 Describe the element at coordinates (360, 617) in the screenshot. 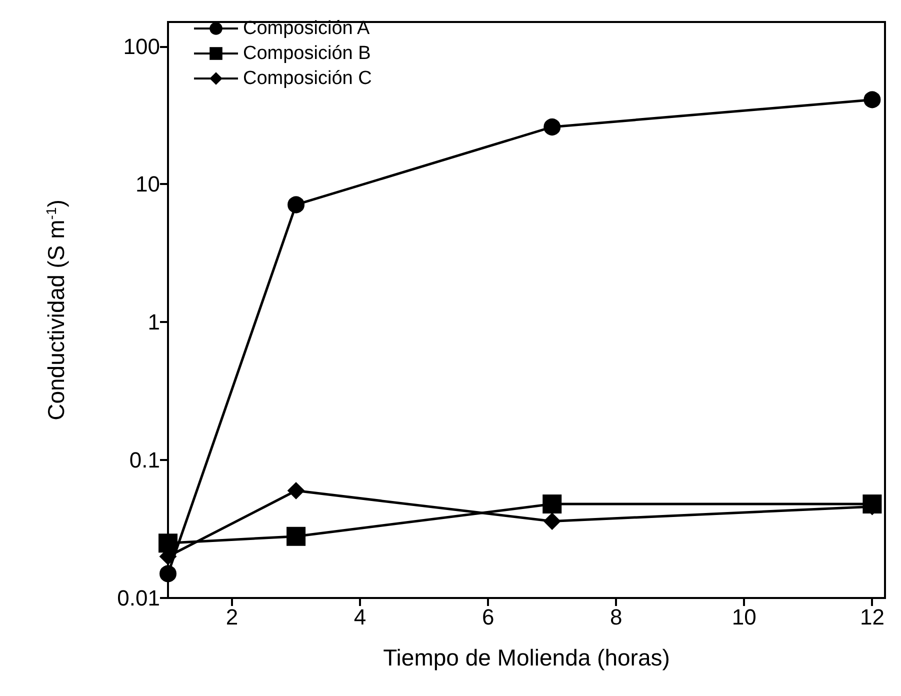

I see `x-tick-label: 4` at that location.